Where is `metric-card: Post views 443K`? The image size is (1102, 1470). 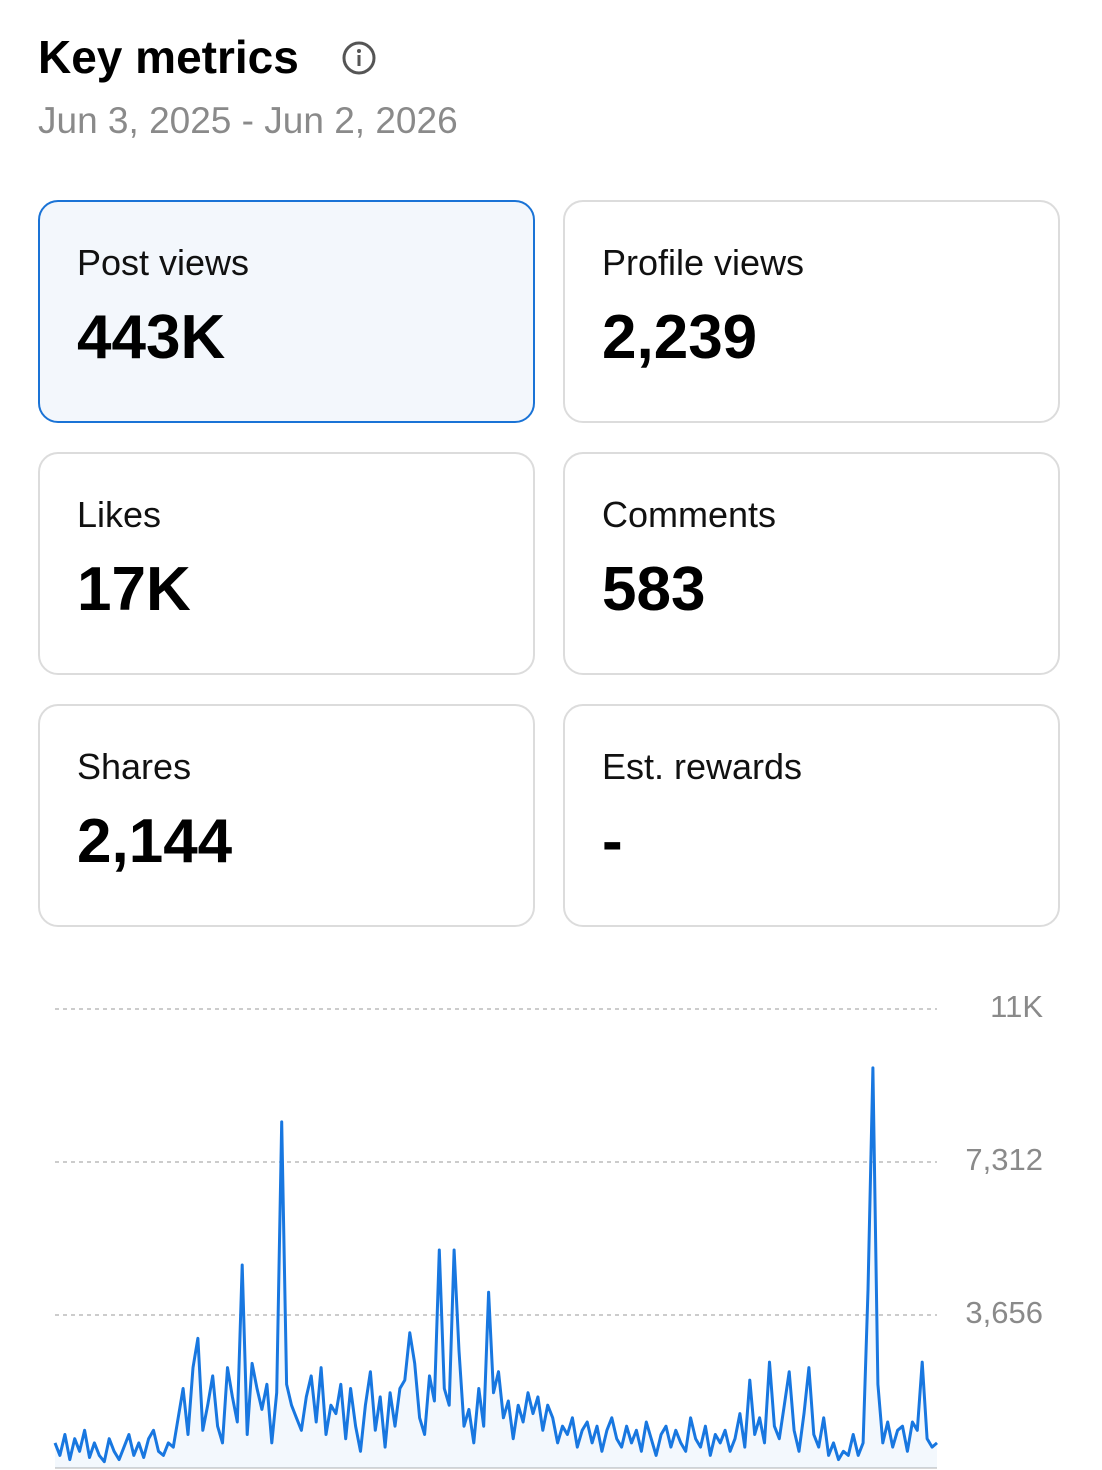
metric-card: Post views 443K is located at coordinates (286, 311).